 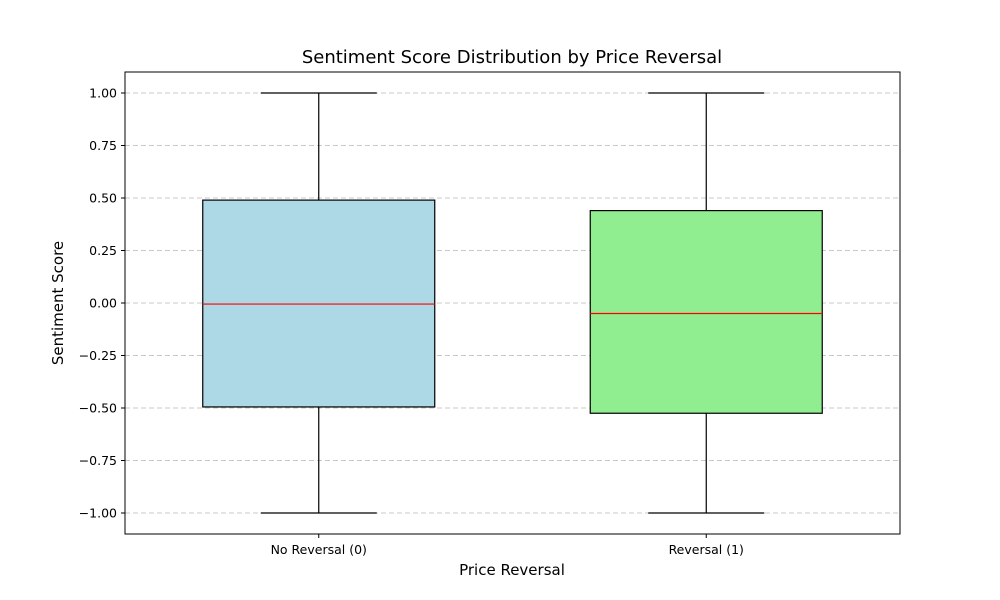 What do you see at coordinates (103, 250) in the screenshot?
I see `y-tick-label: 0.25` at bounding box center [103, 250].